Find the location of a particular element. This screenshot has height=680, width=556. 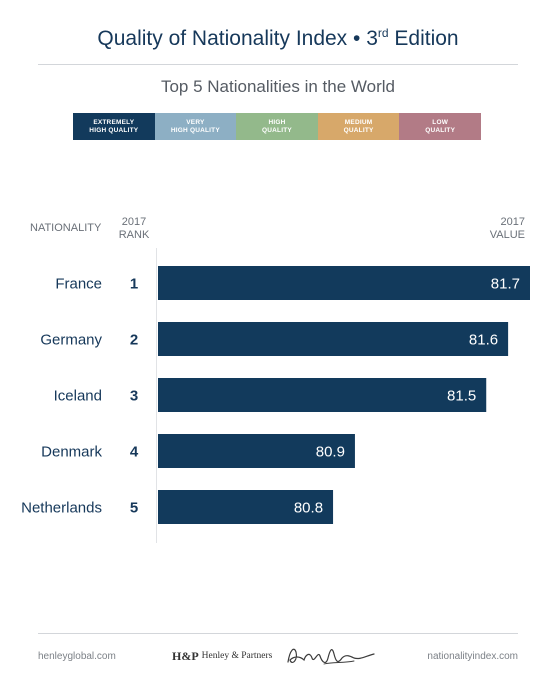

footer-website-link: henleyglobal.com is located at coordinates (77, 656).